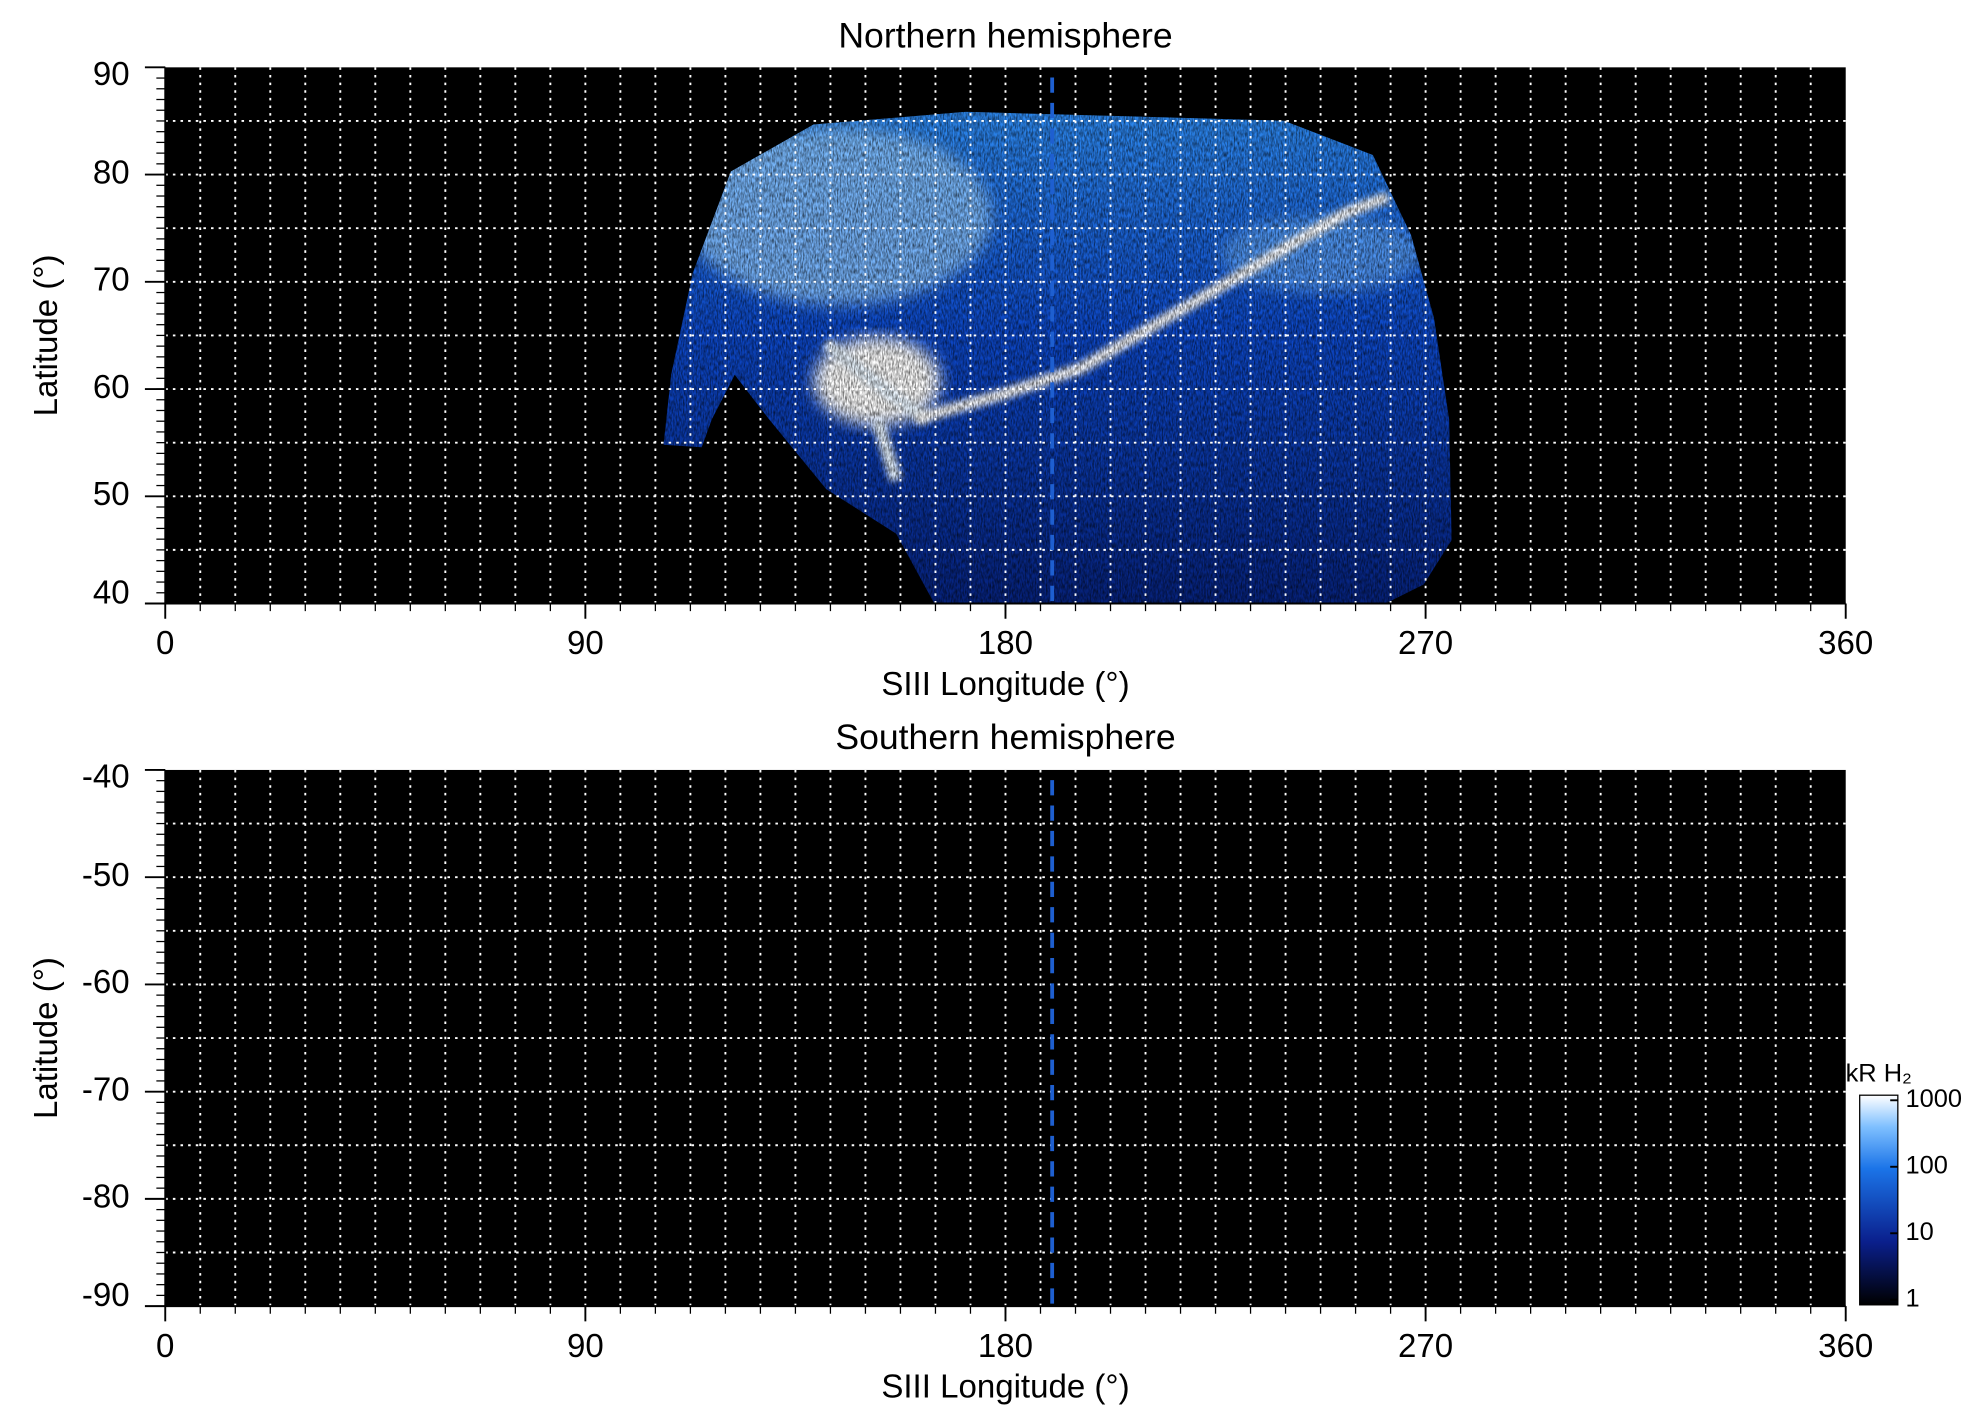 The height and width of the screenshot is (1423, 1983). What do you see at coordinates (1005, 737) in the screenshot?
I see `chart-title: Southern hemisphere` at bounding box center [1005, 737].